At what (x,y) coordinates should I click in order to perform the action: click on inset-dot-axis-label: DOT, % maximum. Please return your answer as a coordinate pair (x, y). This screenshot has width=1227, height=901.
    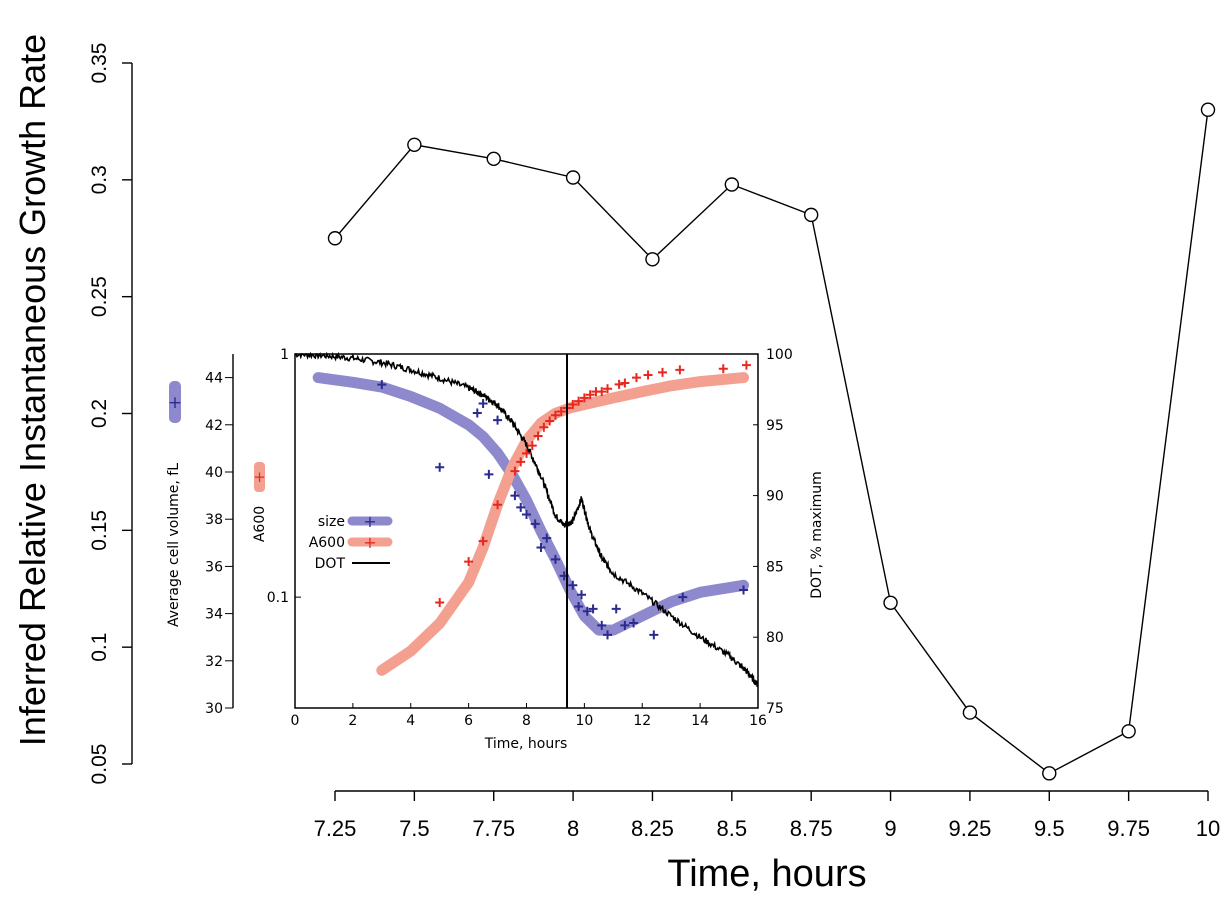
    Looking at the image, I should click on (817, 535).